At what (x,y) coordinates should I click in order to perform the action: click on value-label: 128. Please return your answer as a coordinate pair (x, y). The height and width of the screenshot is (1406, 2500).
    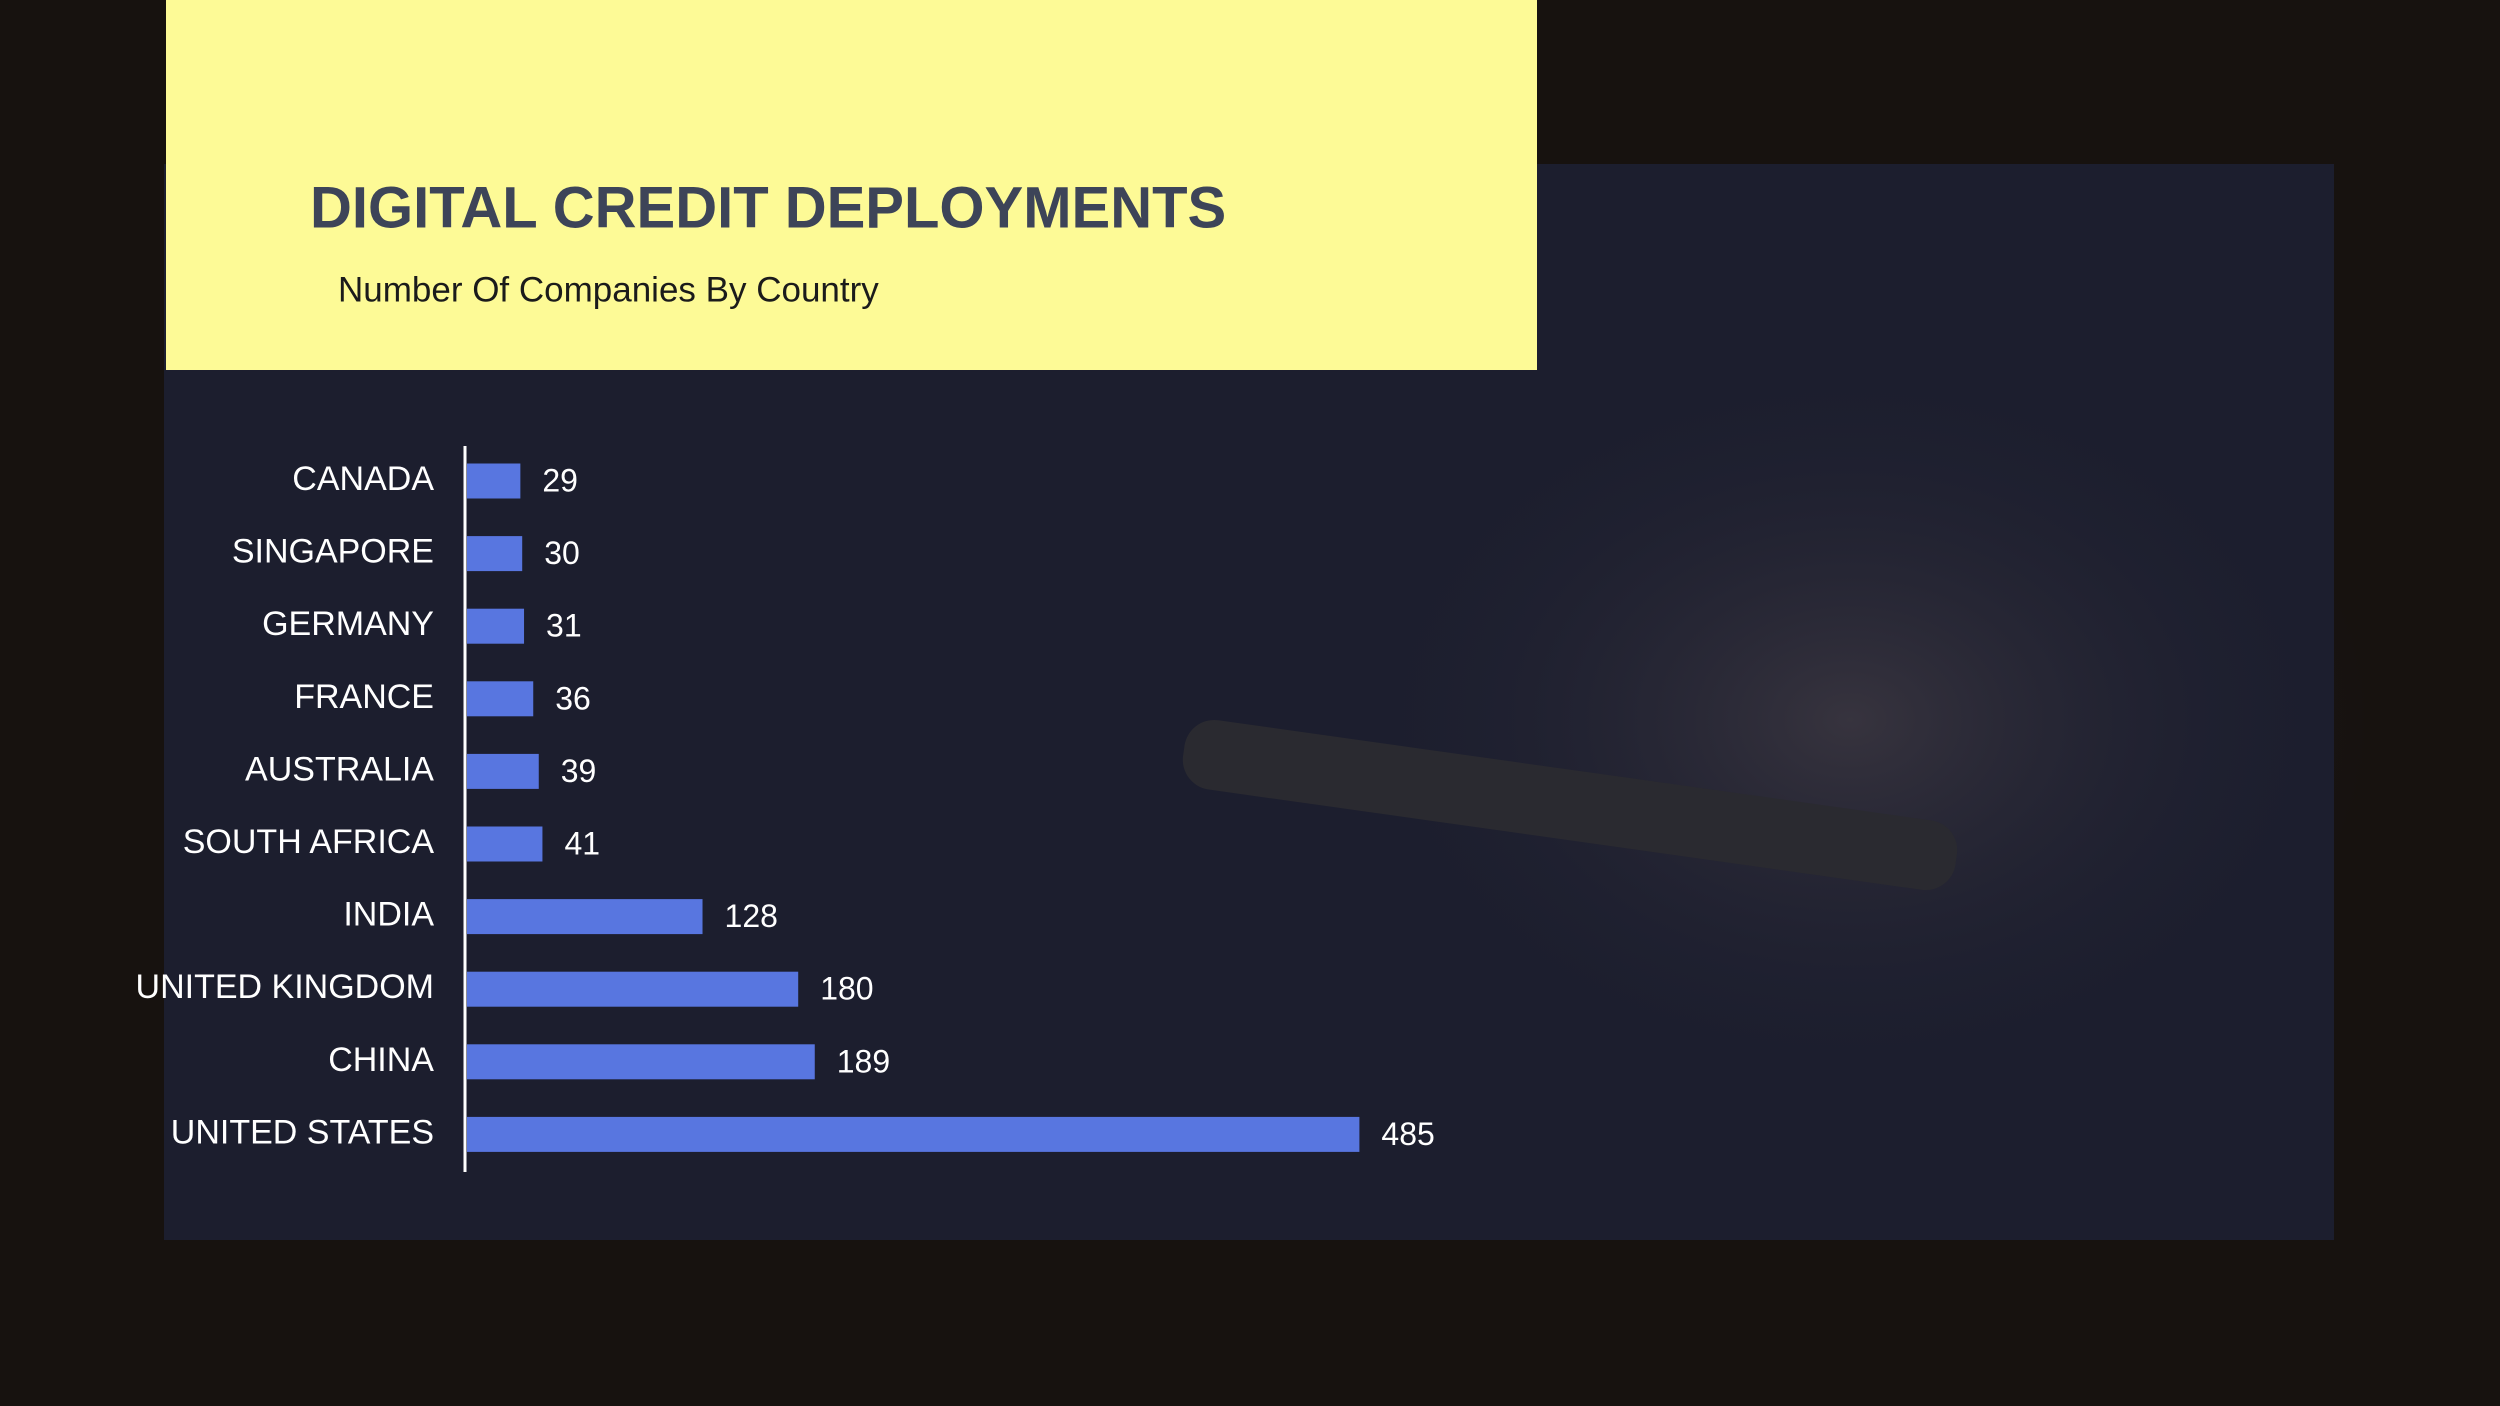
    Looking at the image, I should click on (751, 916).